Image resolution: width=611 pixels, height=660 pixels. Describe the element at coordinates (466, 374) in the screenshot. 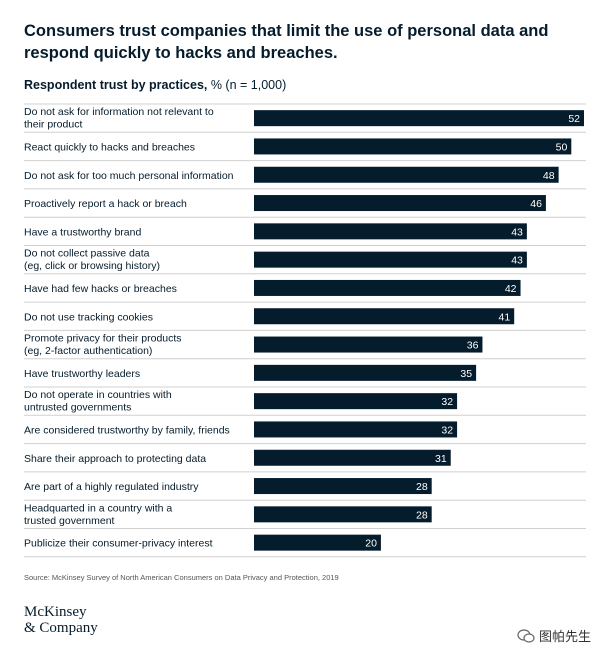

I see `bar-value-label: 35` at that location.